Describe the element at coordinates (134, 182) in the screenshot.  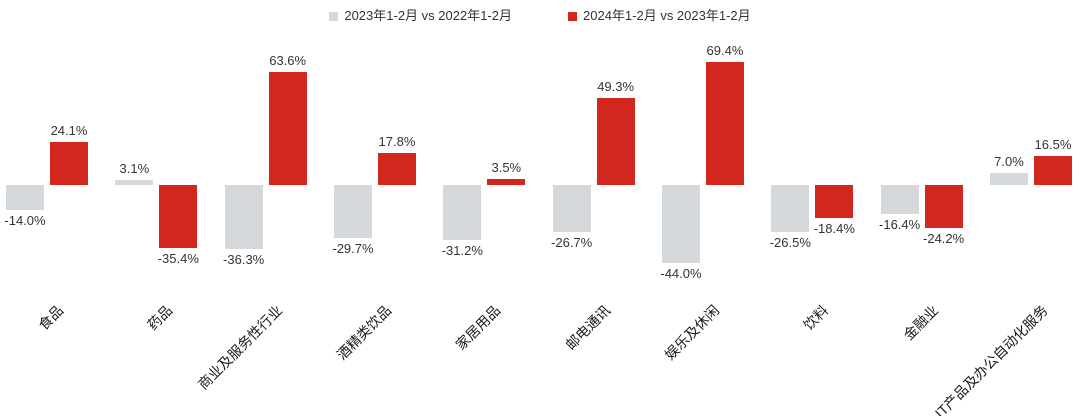
I see `bar-series0-cat1` at that location.